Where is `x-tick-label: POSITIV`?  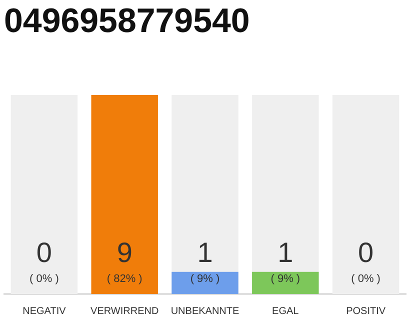 x-tick-label: POSITIV is located at coordinates (366, 311).